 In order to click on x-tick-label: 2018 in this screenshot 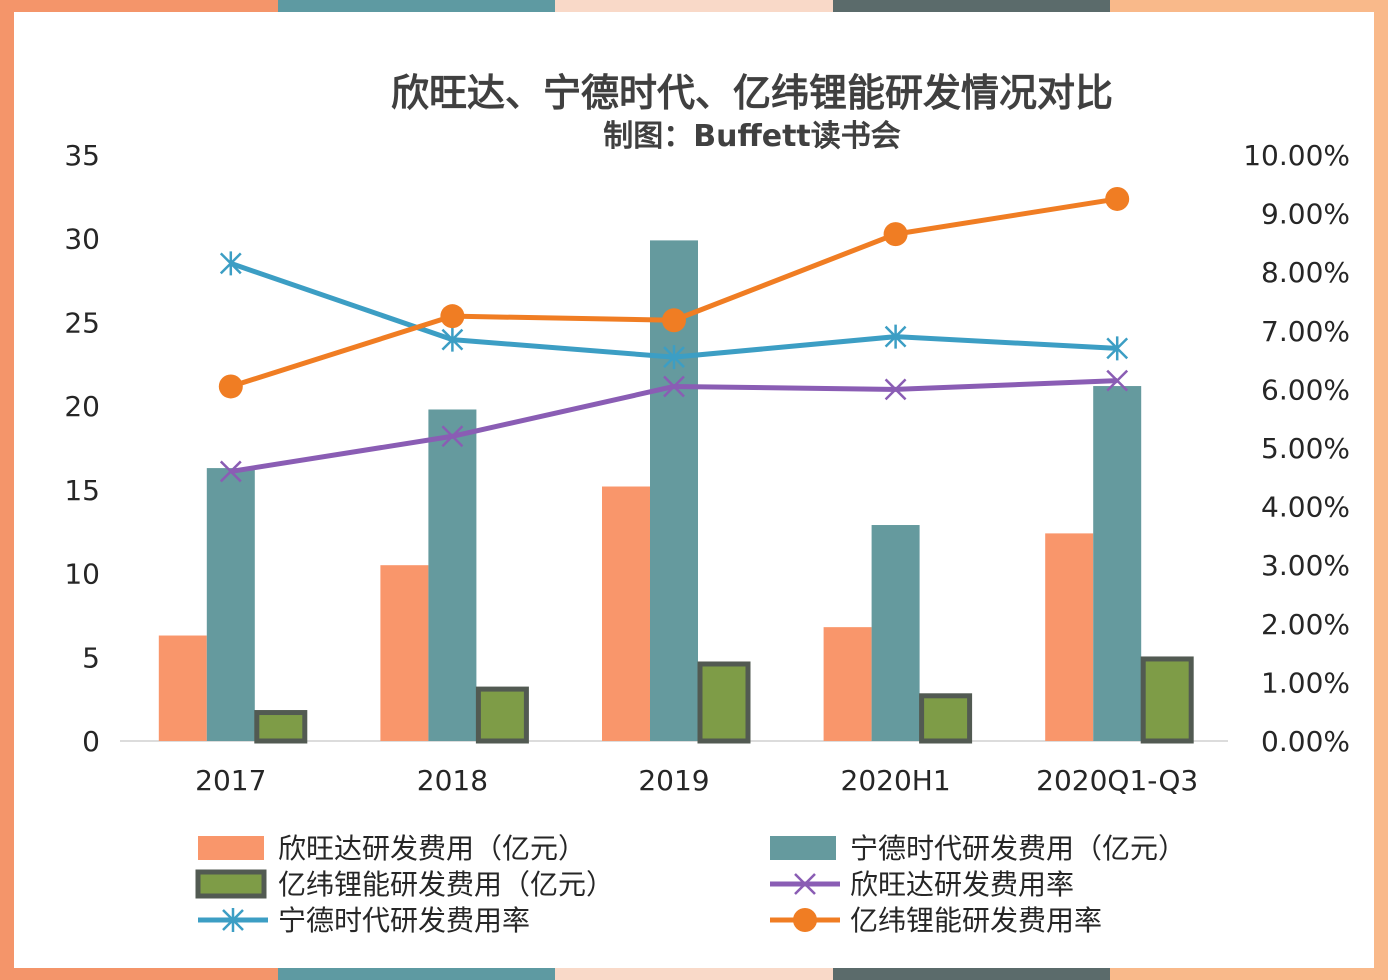, I will do `click(452, 780)`.